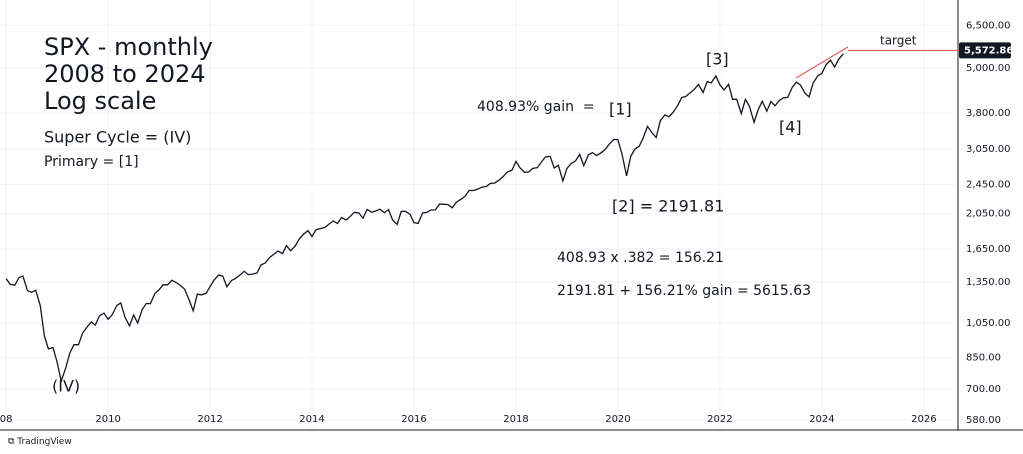  I want to click on annotation: [3], so click(717, 59).